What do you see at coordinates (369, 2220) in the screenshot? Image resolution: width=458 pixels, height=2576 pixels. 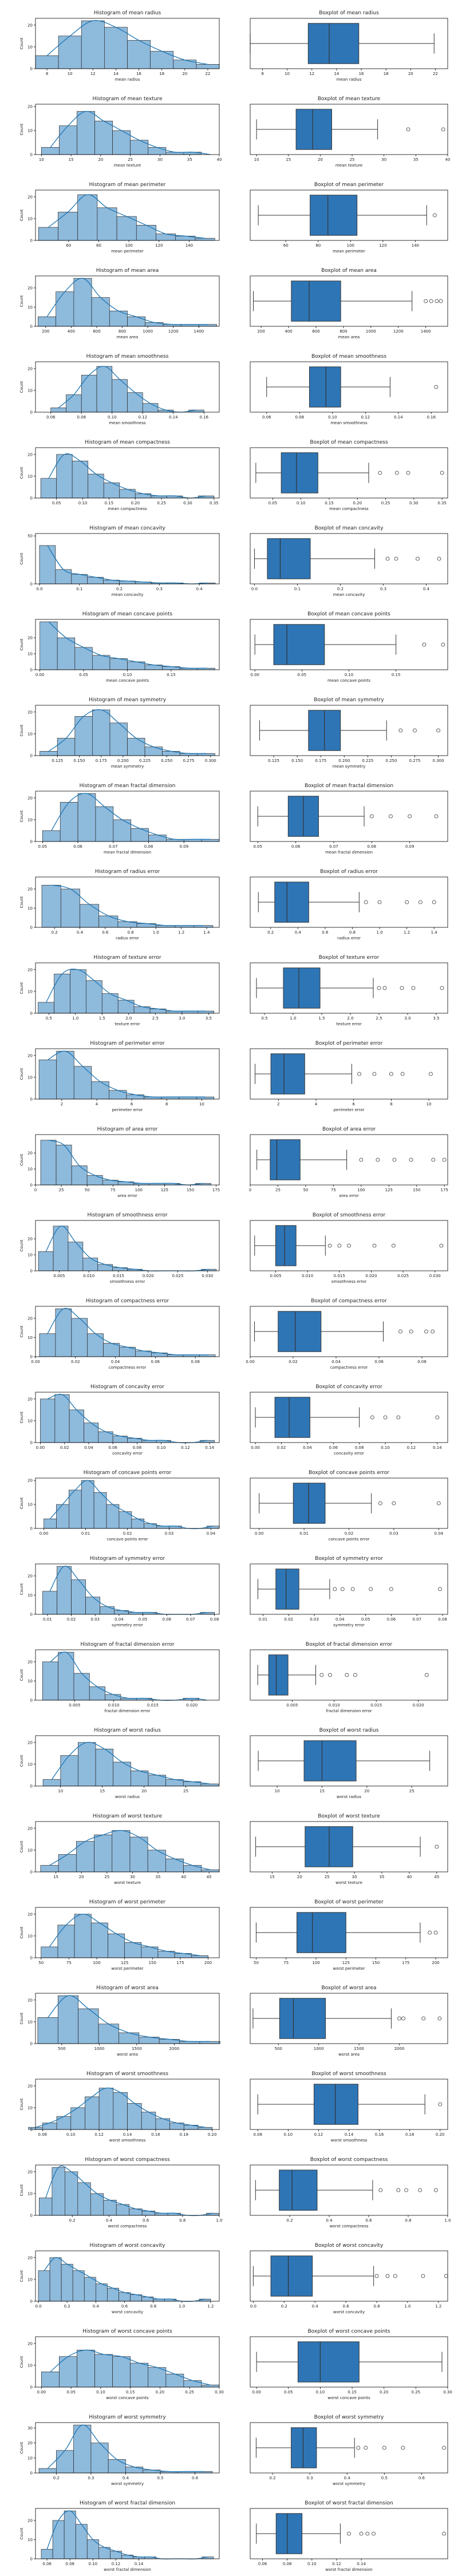 I see `x-tick-label: 0.6` at bounding box center [369, 2220].